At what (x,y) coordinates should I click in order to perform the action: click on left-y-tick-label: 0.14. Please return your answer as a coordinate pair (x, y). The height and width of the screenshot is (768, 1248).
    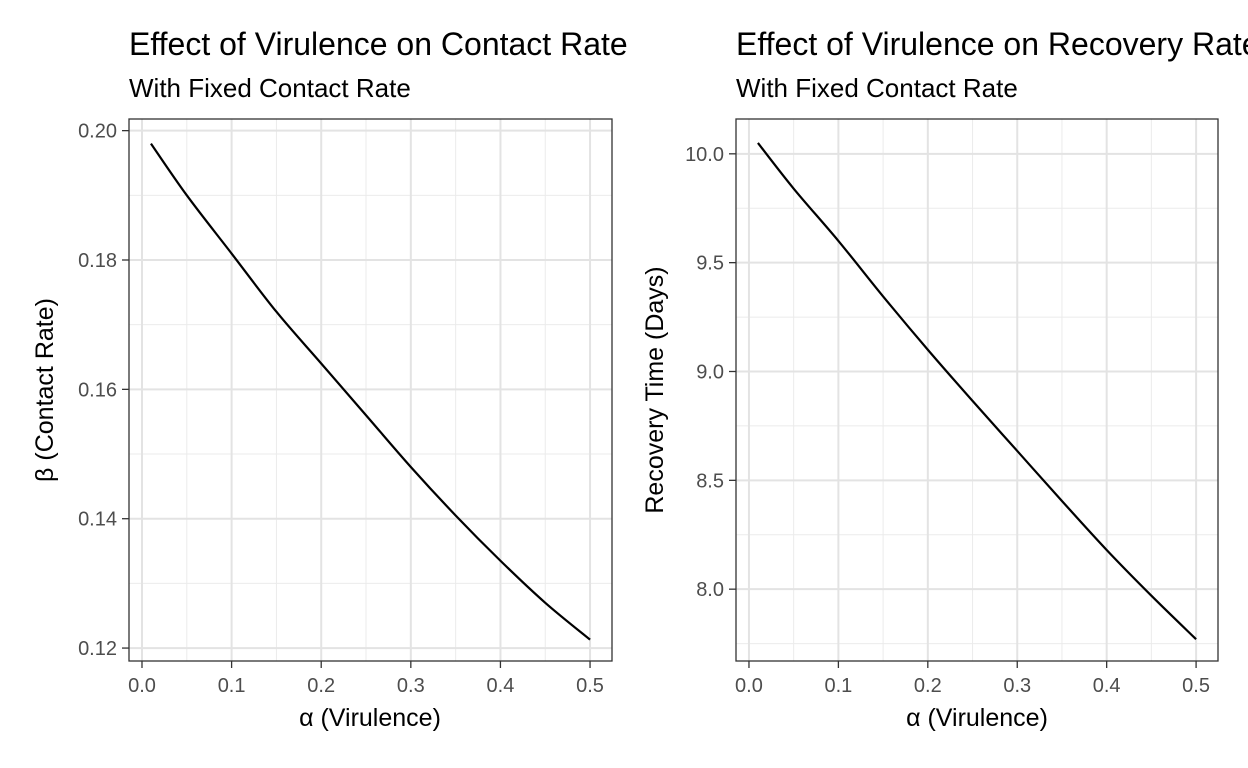
    Looking at the image, I should click on (97, 520).